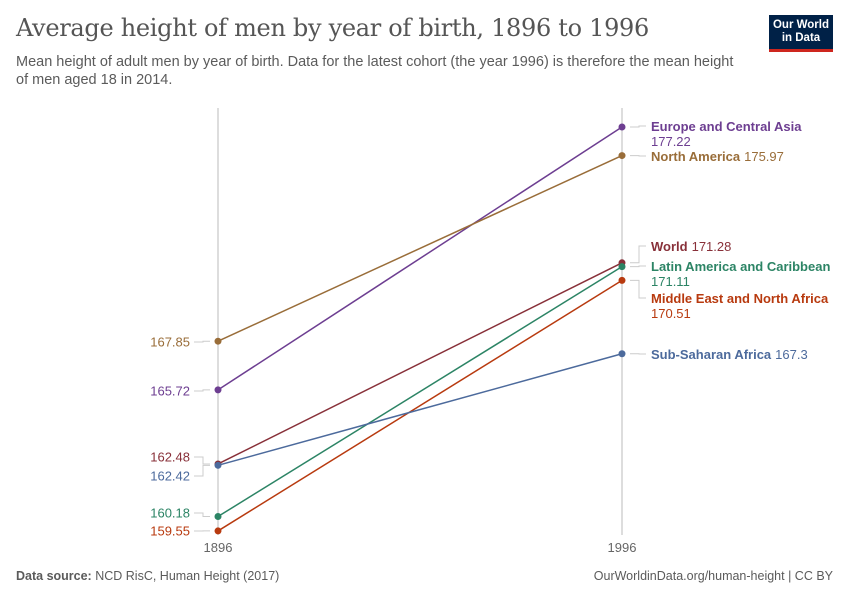 The image size is (850, 600). I want to click on line-sub-saharan-africa, so click(420, 410).